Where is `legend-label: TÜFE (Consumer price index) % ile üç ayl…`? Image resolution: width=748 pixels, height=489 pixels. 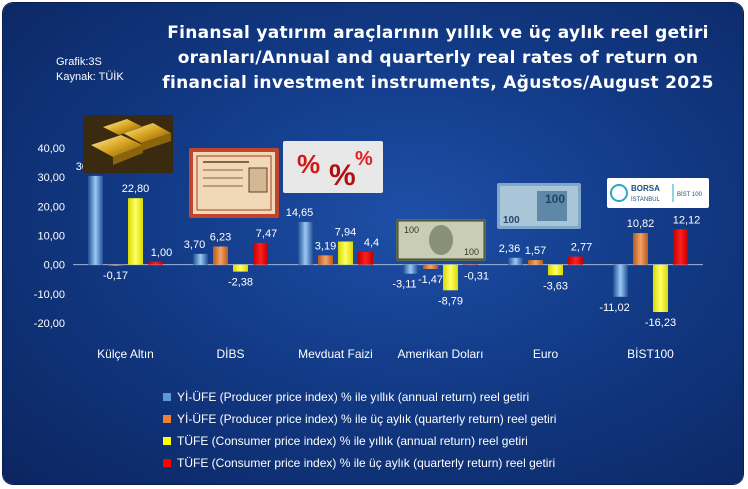
legend-label: TÜFE (Consumer price index) % ile üç ayl… is located at coordinates (366, 463).